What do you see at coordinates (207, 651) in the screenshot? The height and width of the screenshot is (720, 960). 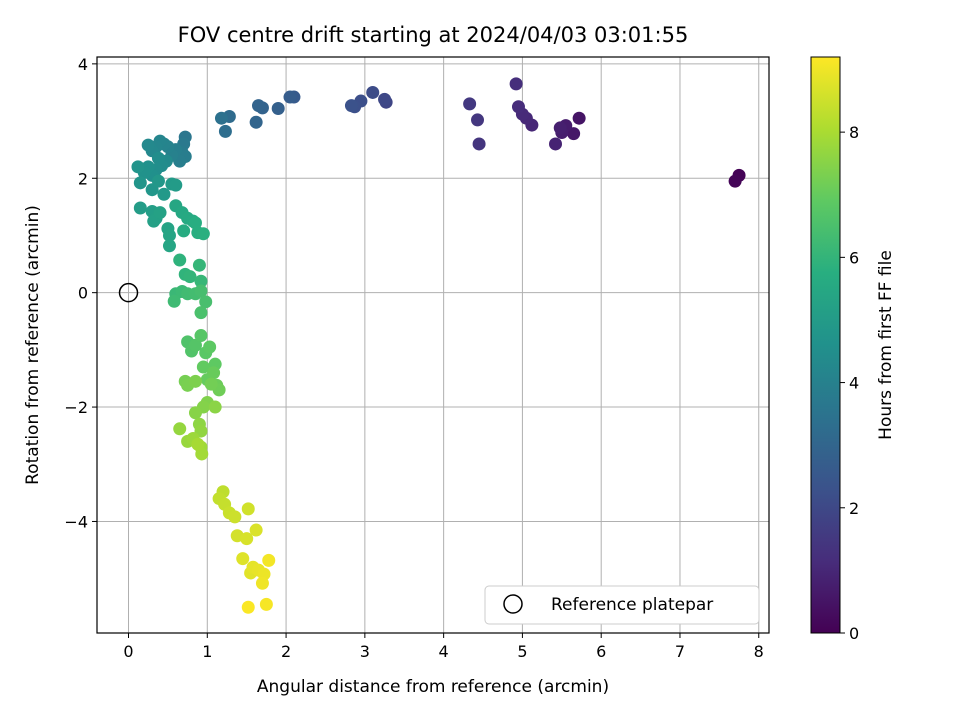 I see `x-tick-label: 1` at bounding box center [207, 651].